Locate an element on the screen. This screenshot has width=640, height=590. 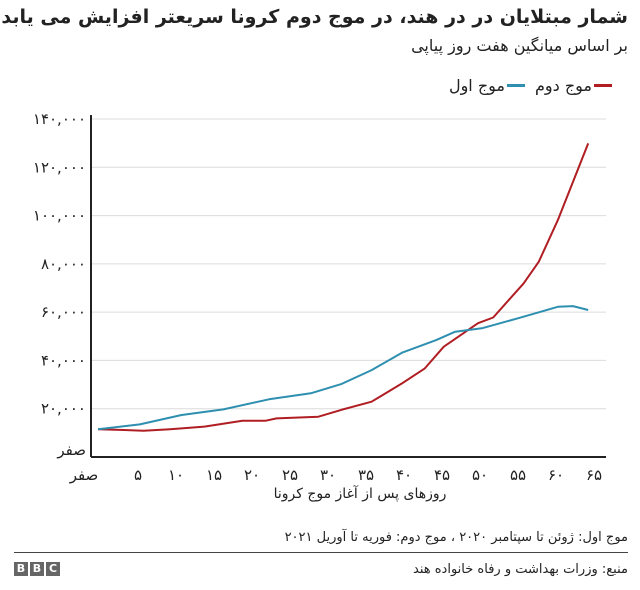
legend-item-first-wave: موج اول is located at coordinates (487, 85).